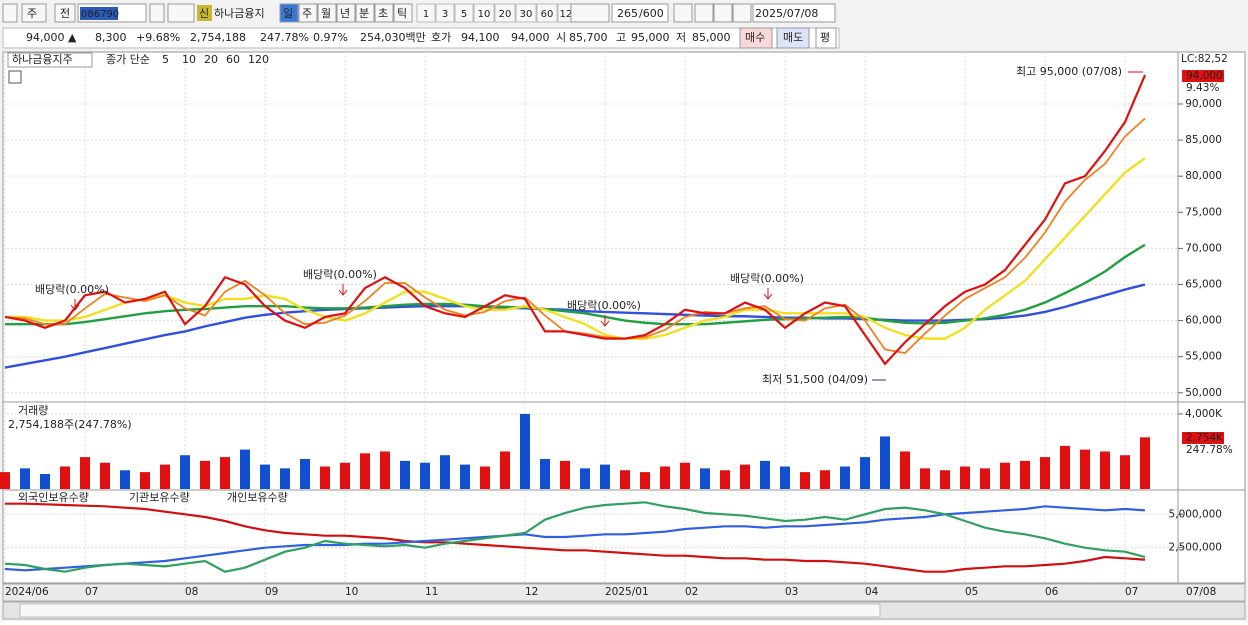  Describe the element at coordinates (159, 497) in the screenshot. I see `legend-entry: 기관보유수량` at that location.